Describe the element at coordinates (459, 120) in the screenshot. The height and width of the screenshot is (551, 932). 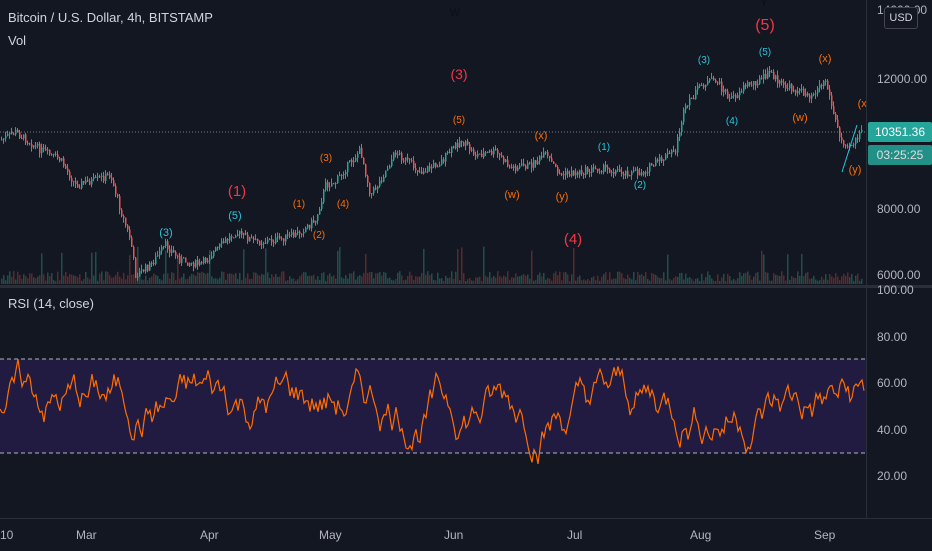
I see `wave-label: (5)` at that location.